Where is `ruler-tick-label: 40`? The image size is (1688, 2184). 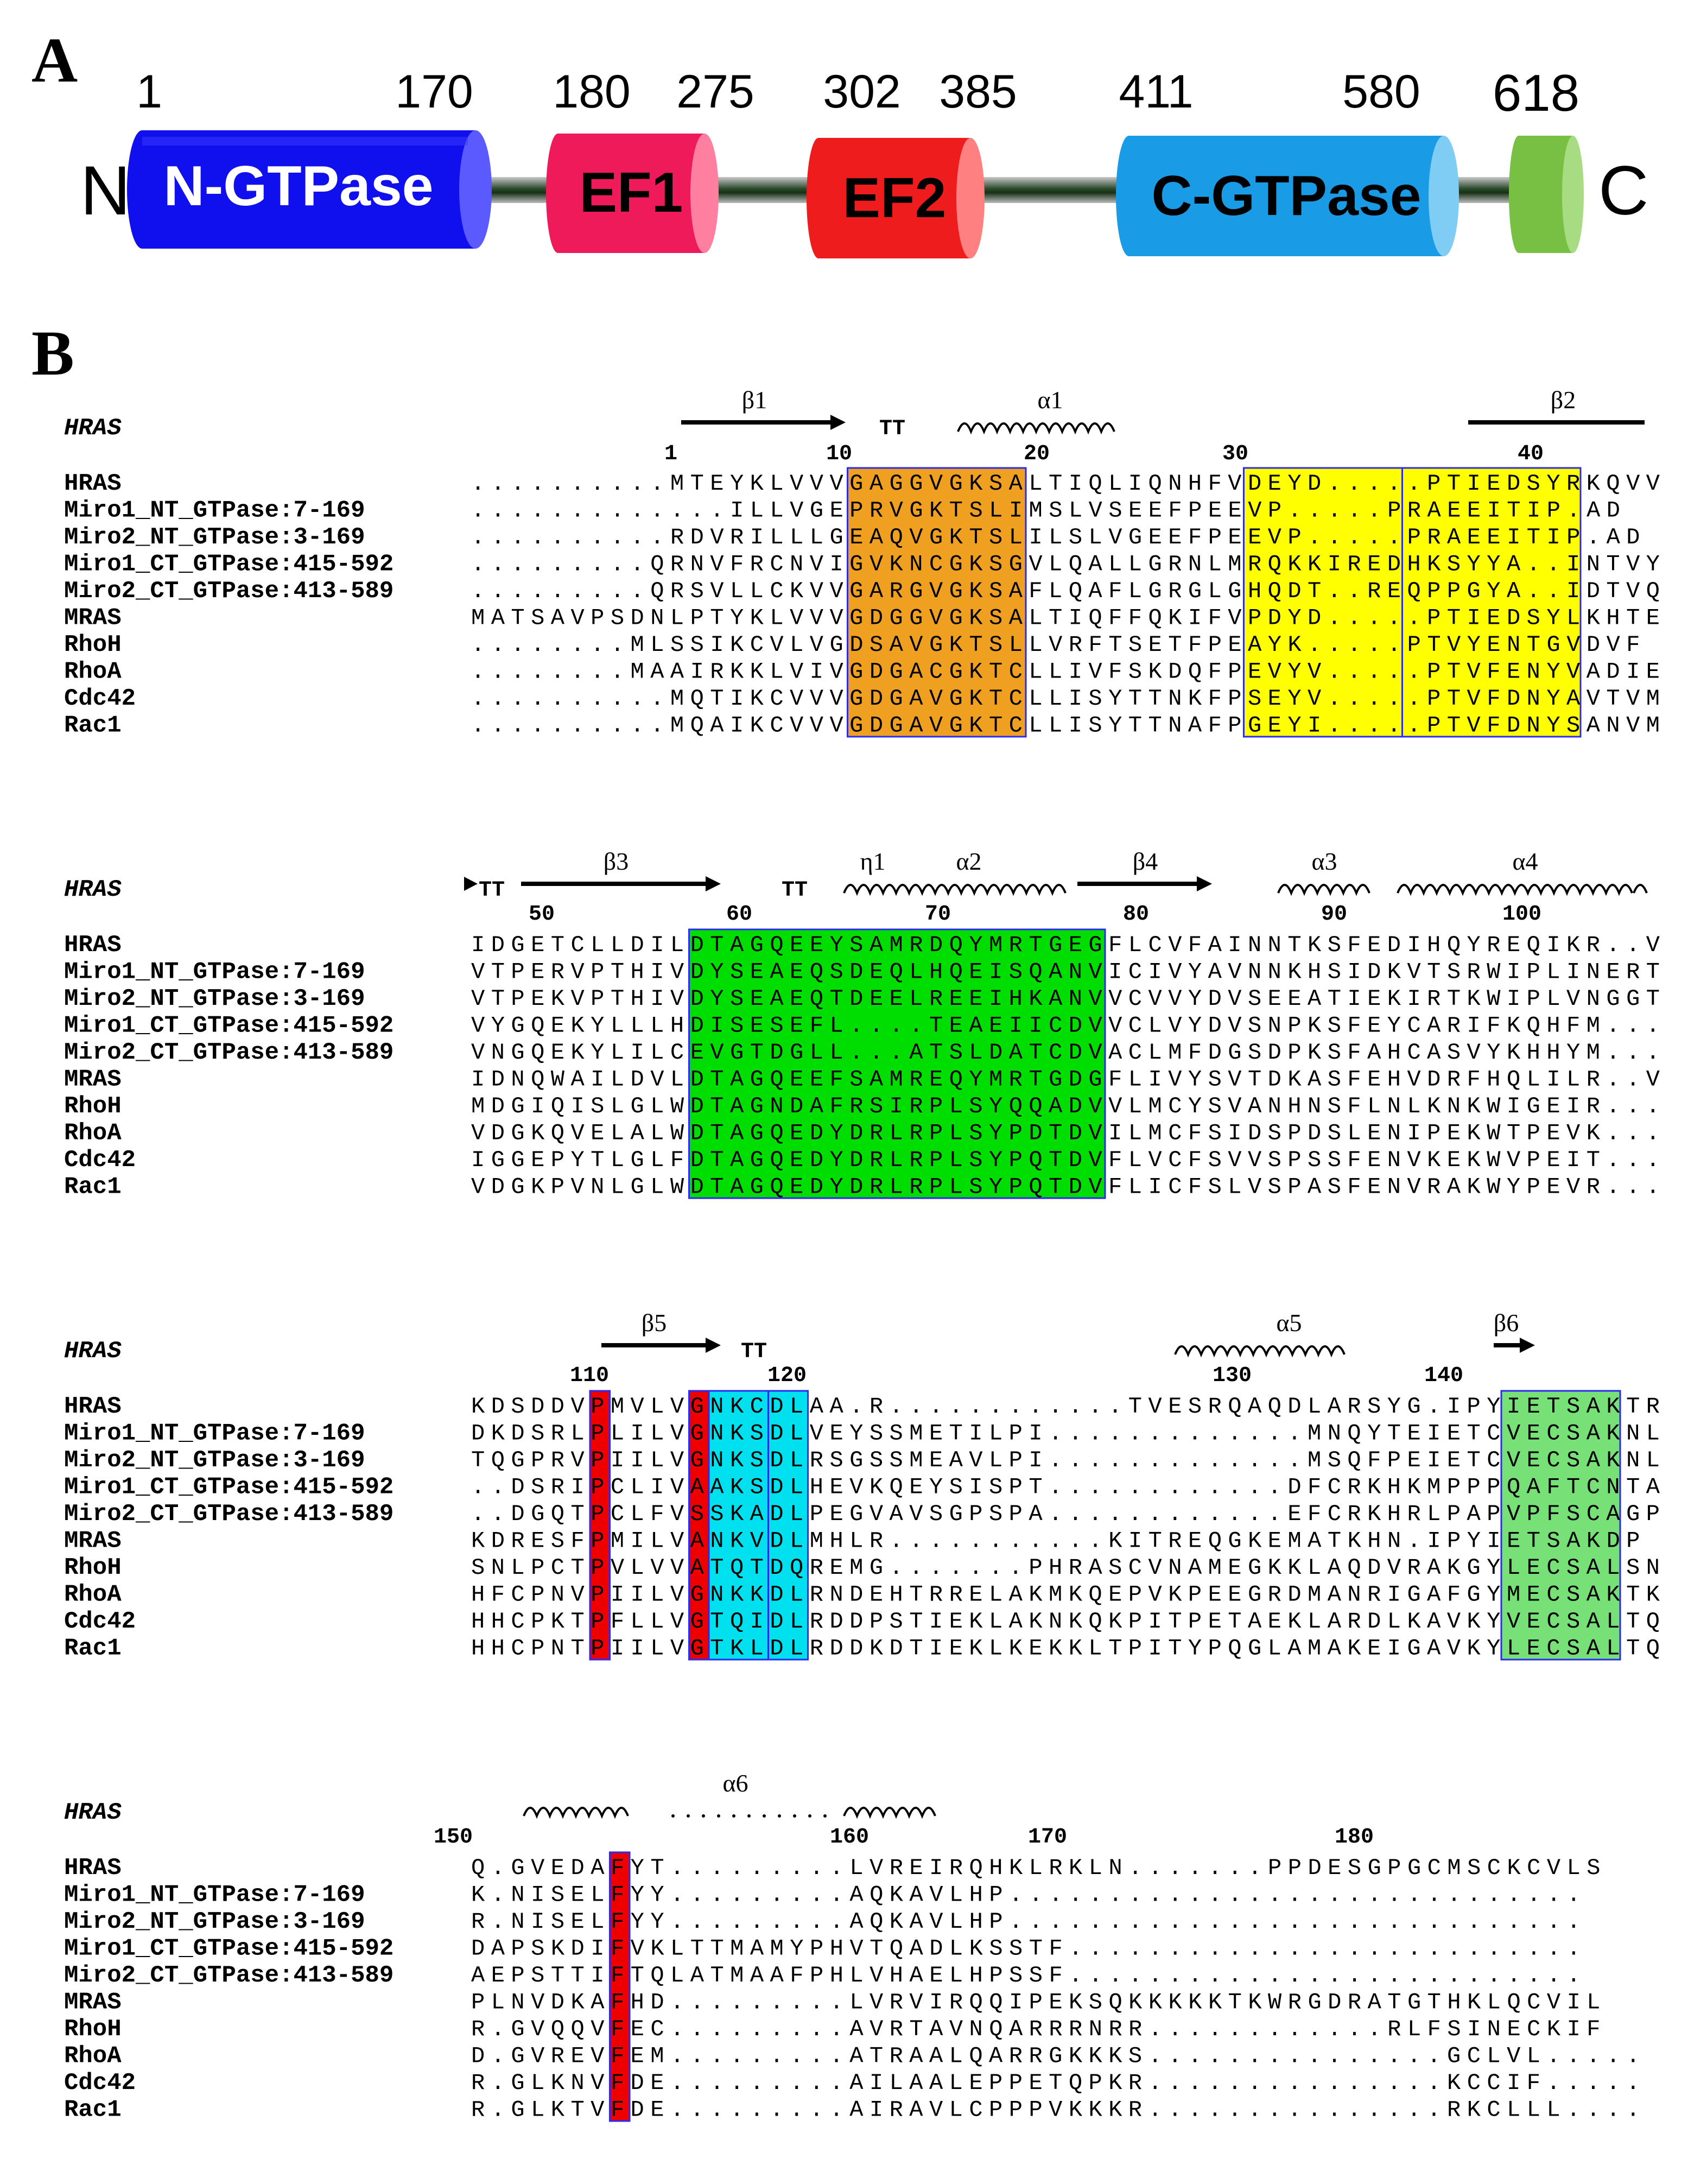 ruler-tick-label: 40 is located at coordinates (1531, 454).